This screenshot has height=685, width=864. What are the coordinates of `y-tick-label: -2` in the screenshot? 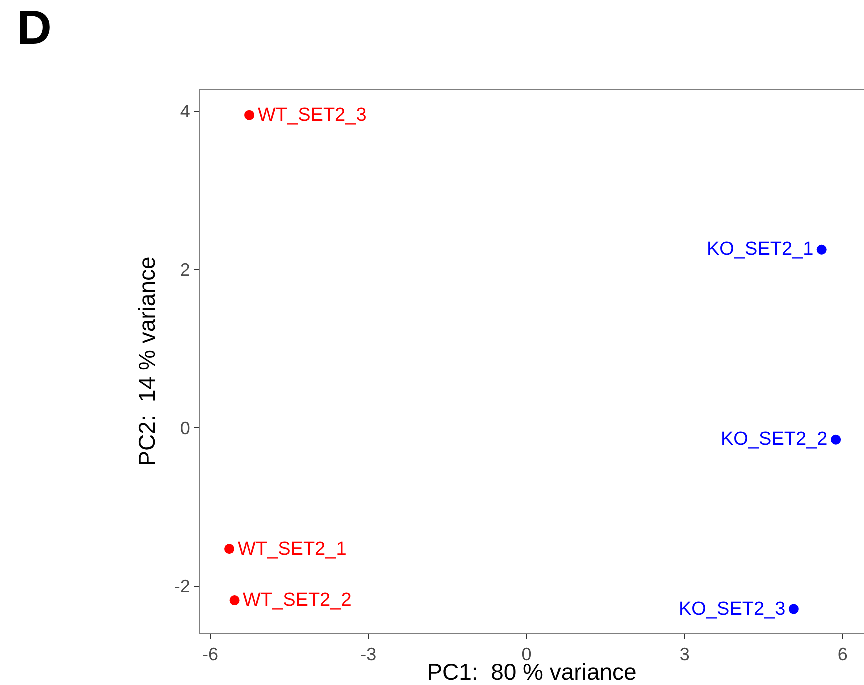 It's located at (182, 586).